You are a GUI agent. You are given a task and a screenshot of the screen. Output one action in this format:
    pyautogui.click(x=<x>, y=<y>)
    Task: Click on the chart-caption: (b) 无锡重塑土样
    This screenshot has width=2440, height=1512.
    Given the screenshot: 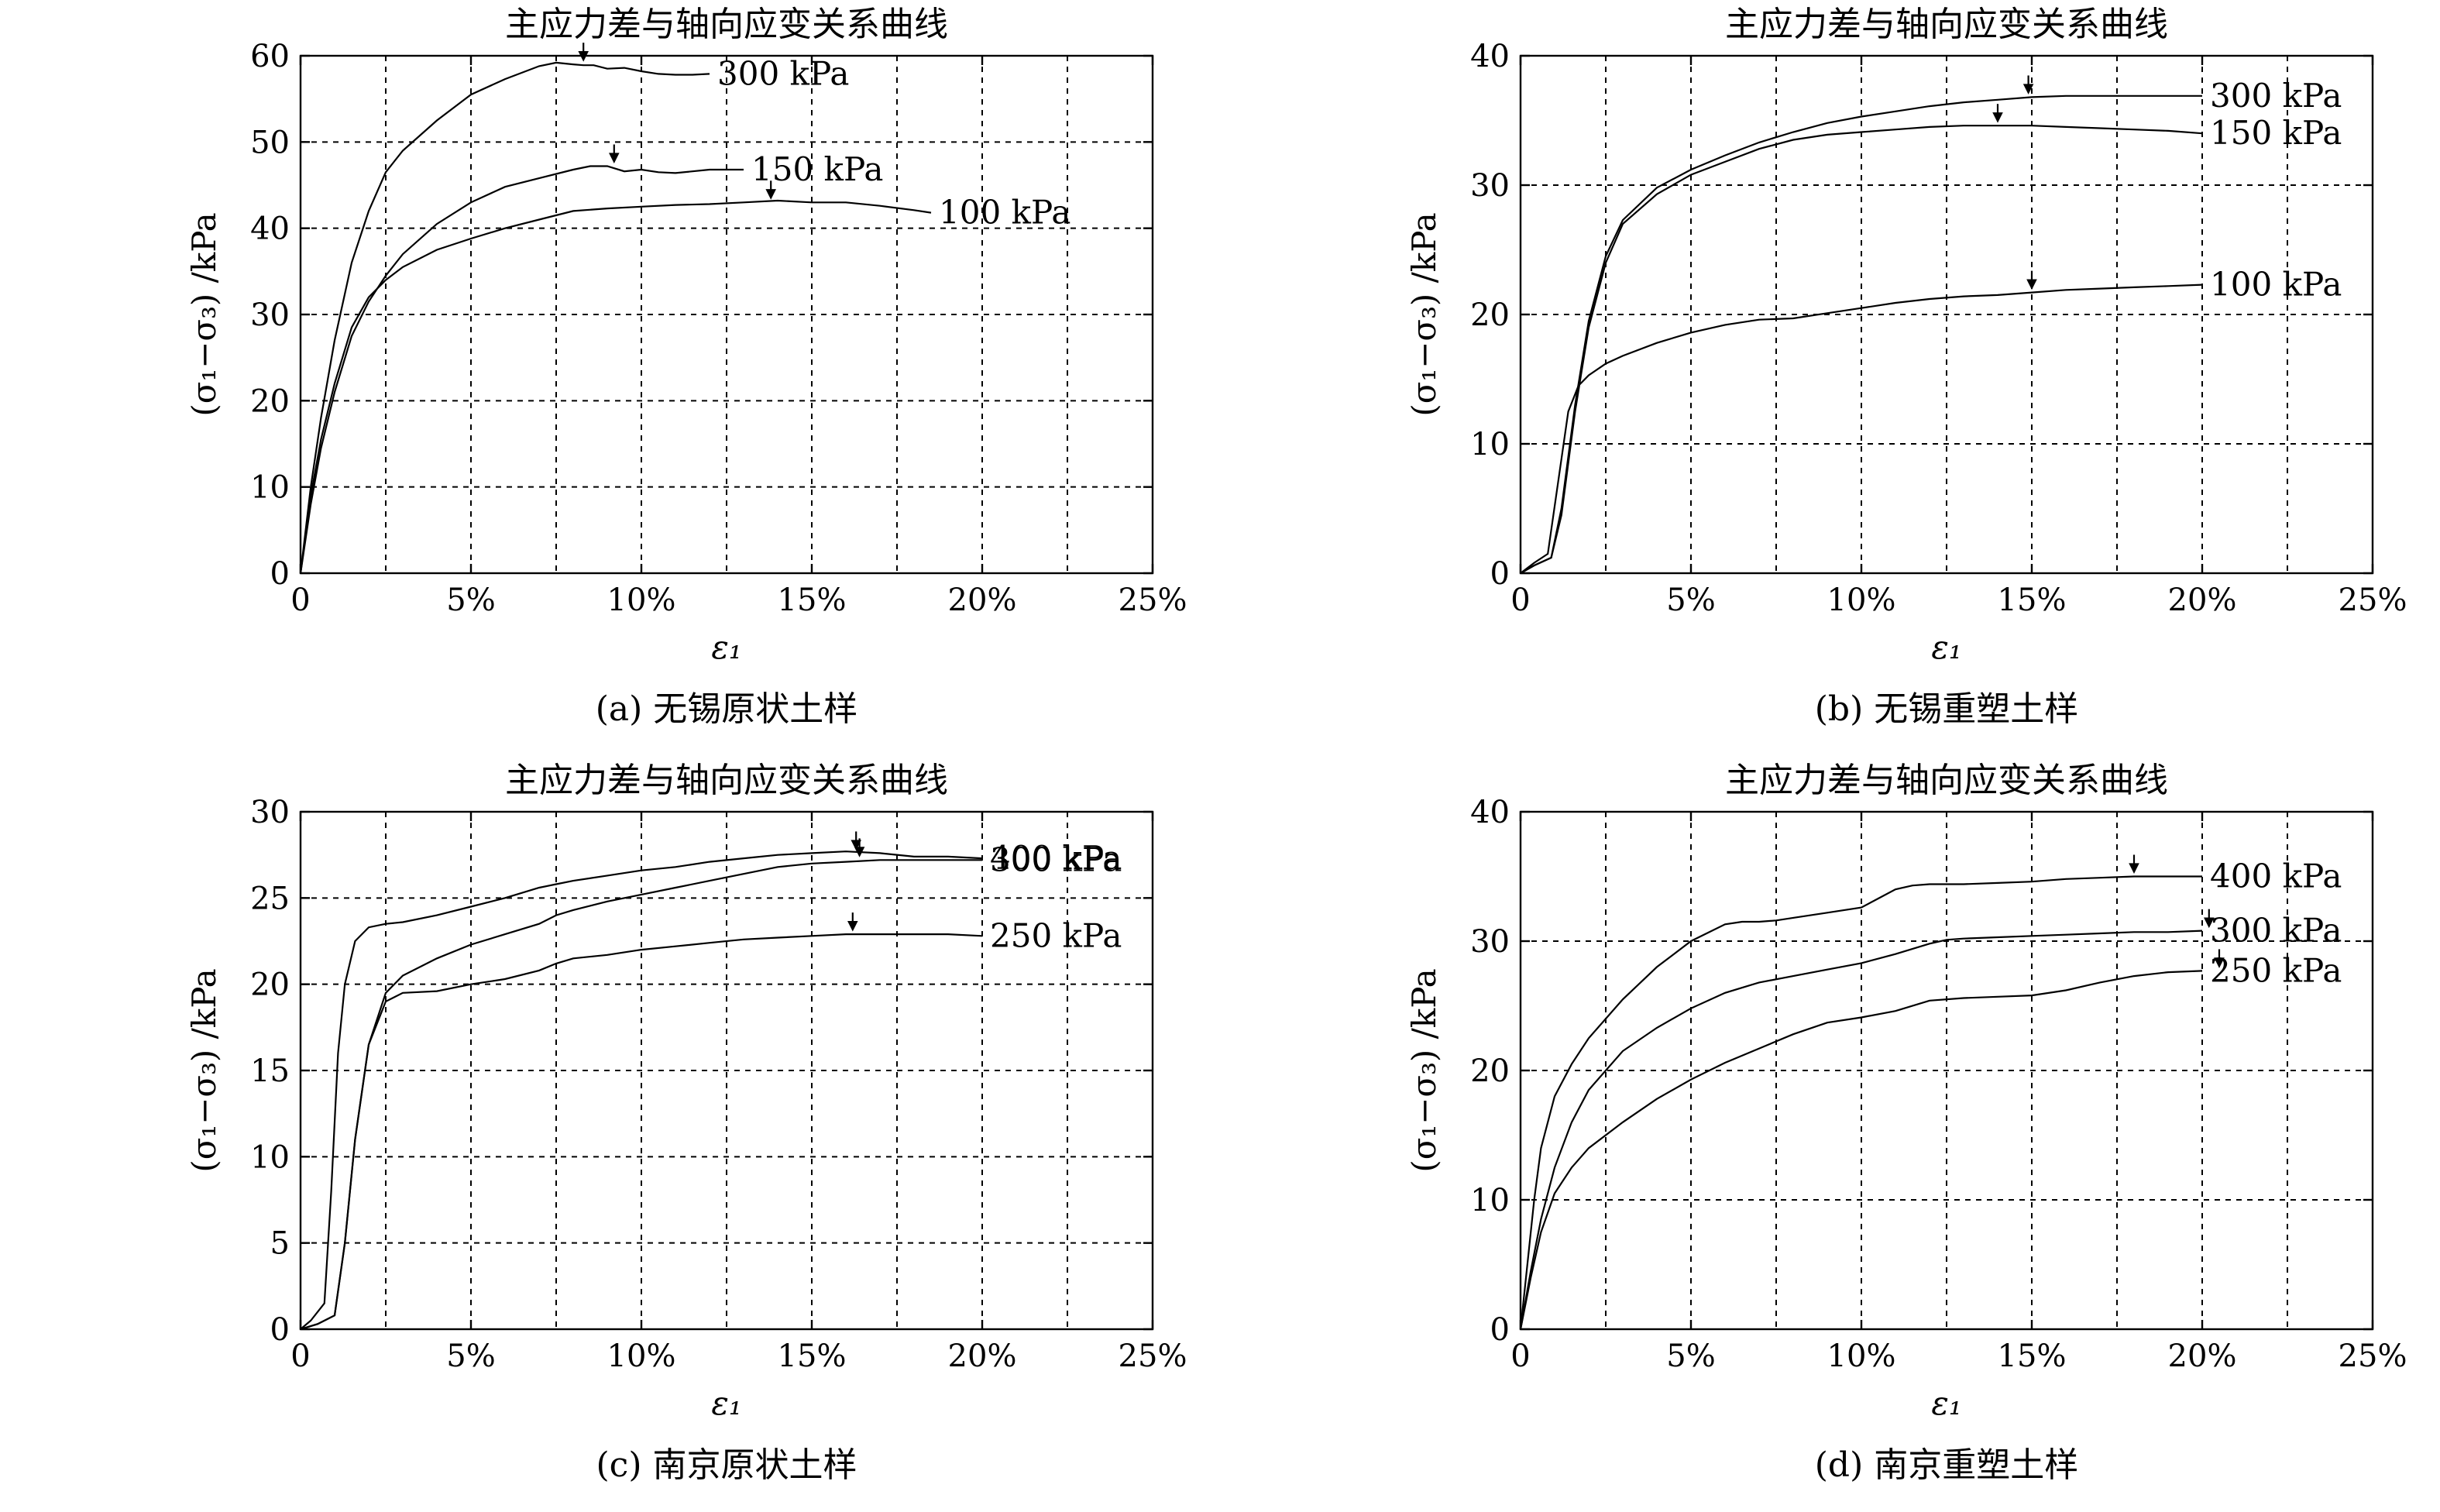 What is the action you would take?
    pyautogui.click(x=1946, y=709)
    